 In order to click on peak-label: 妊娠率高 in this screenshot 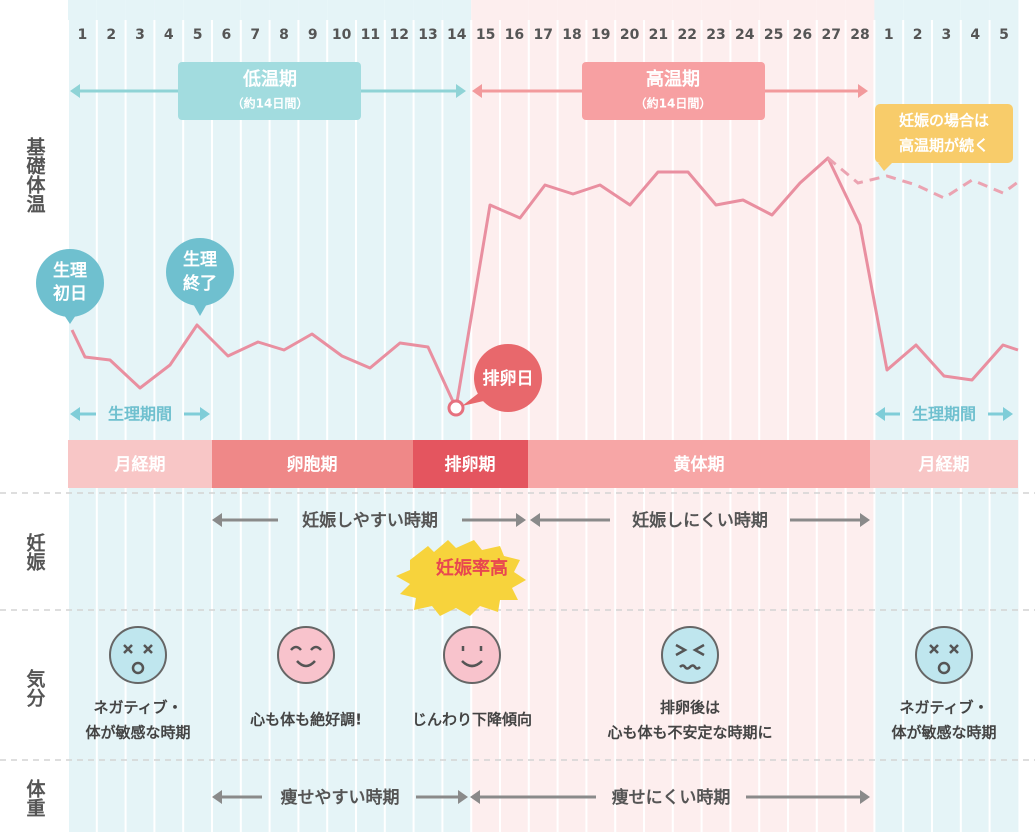, I will do `click(472, 568)`.